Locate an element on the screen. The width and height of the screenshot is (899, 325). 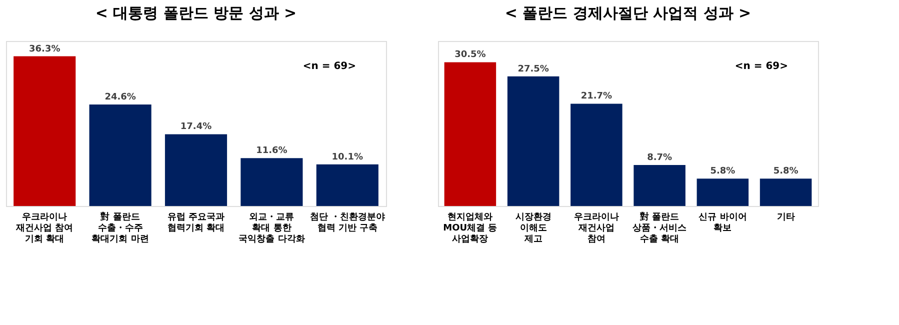
data-label: 36.3% is located at coordinates (44, 49).